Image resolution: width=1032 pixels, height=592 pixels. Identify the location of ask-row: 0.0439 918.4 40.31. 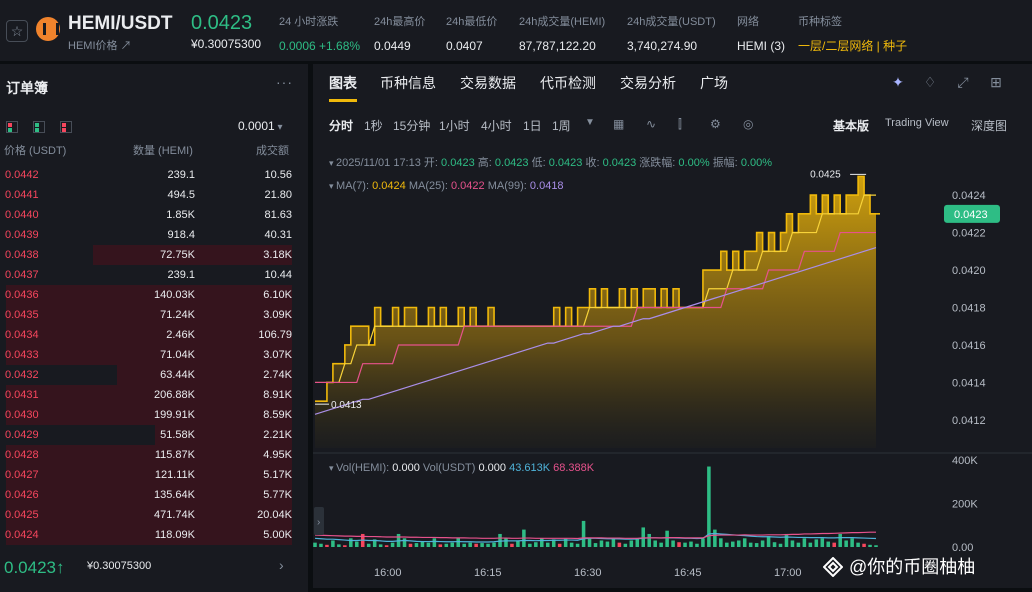
(154, 235).